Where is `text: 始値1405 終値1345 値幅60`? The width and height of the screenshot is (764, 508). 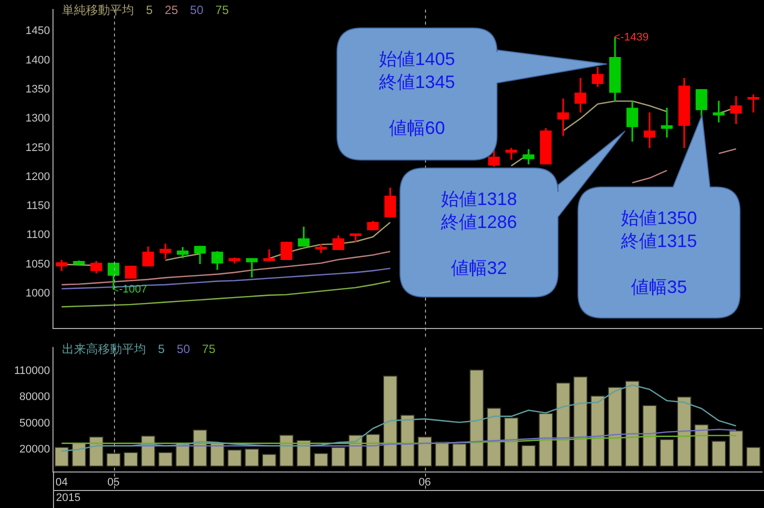 text: 始値1405 終値1345 値幅60 is located at coordinates (417, 93).